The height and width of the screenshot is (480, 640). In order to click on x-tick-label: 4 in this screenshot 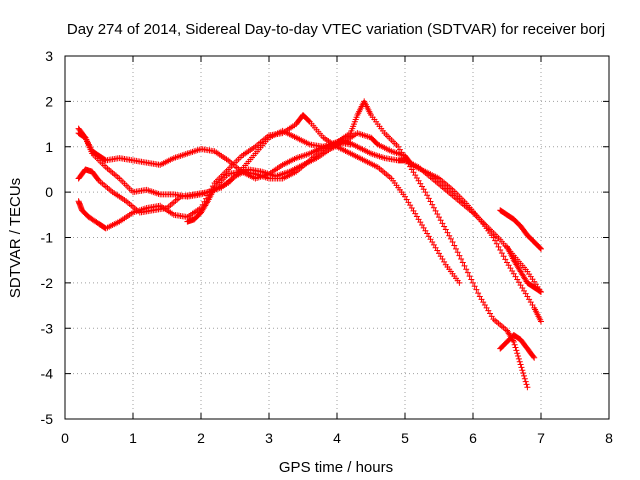, I will do `click(337, 438)`.